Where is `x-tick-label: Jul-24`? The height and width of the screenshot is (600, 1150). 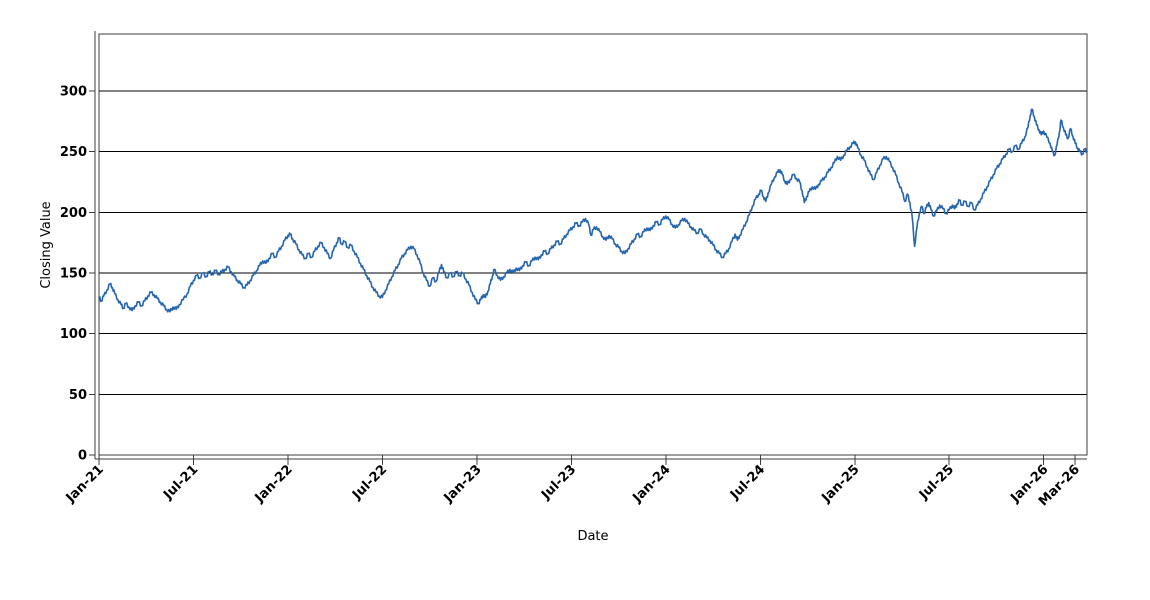 x-tick-label: Jul-24 is located at coordinates (747, 482).